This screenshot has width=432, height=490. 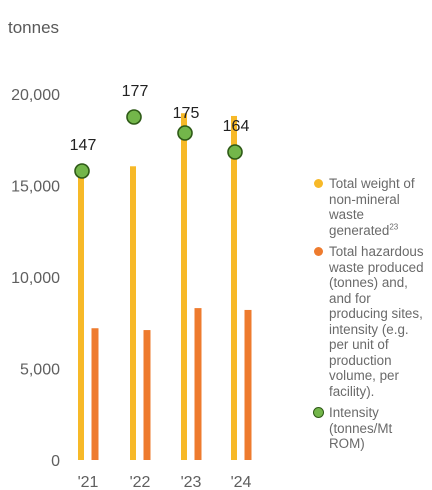 What do you see at coordinates (236, 126) in the screenshot?
I see `intensity-data-label: 164` at bounding box center [236, 126].